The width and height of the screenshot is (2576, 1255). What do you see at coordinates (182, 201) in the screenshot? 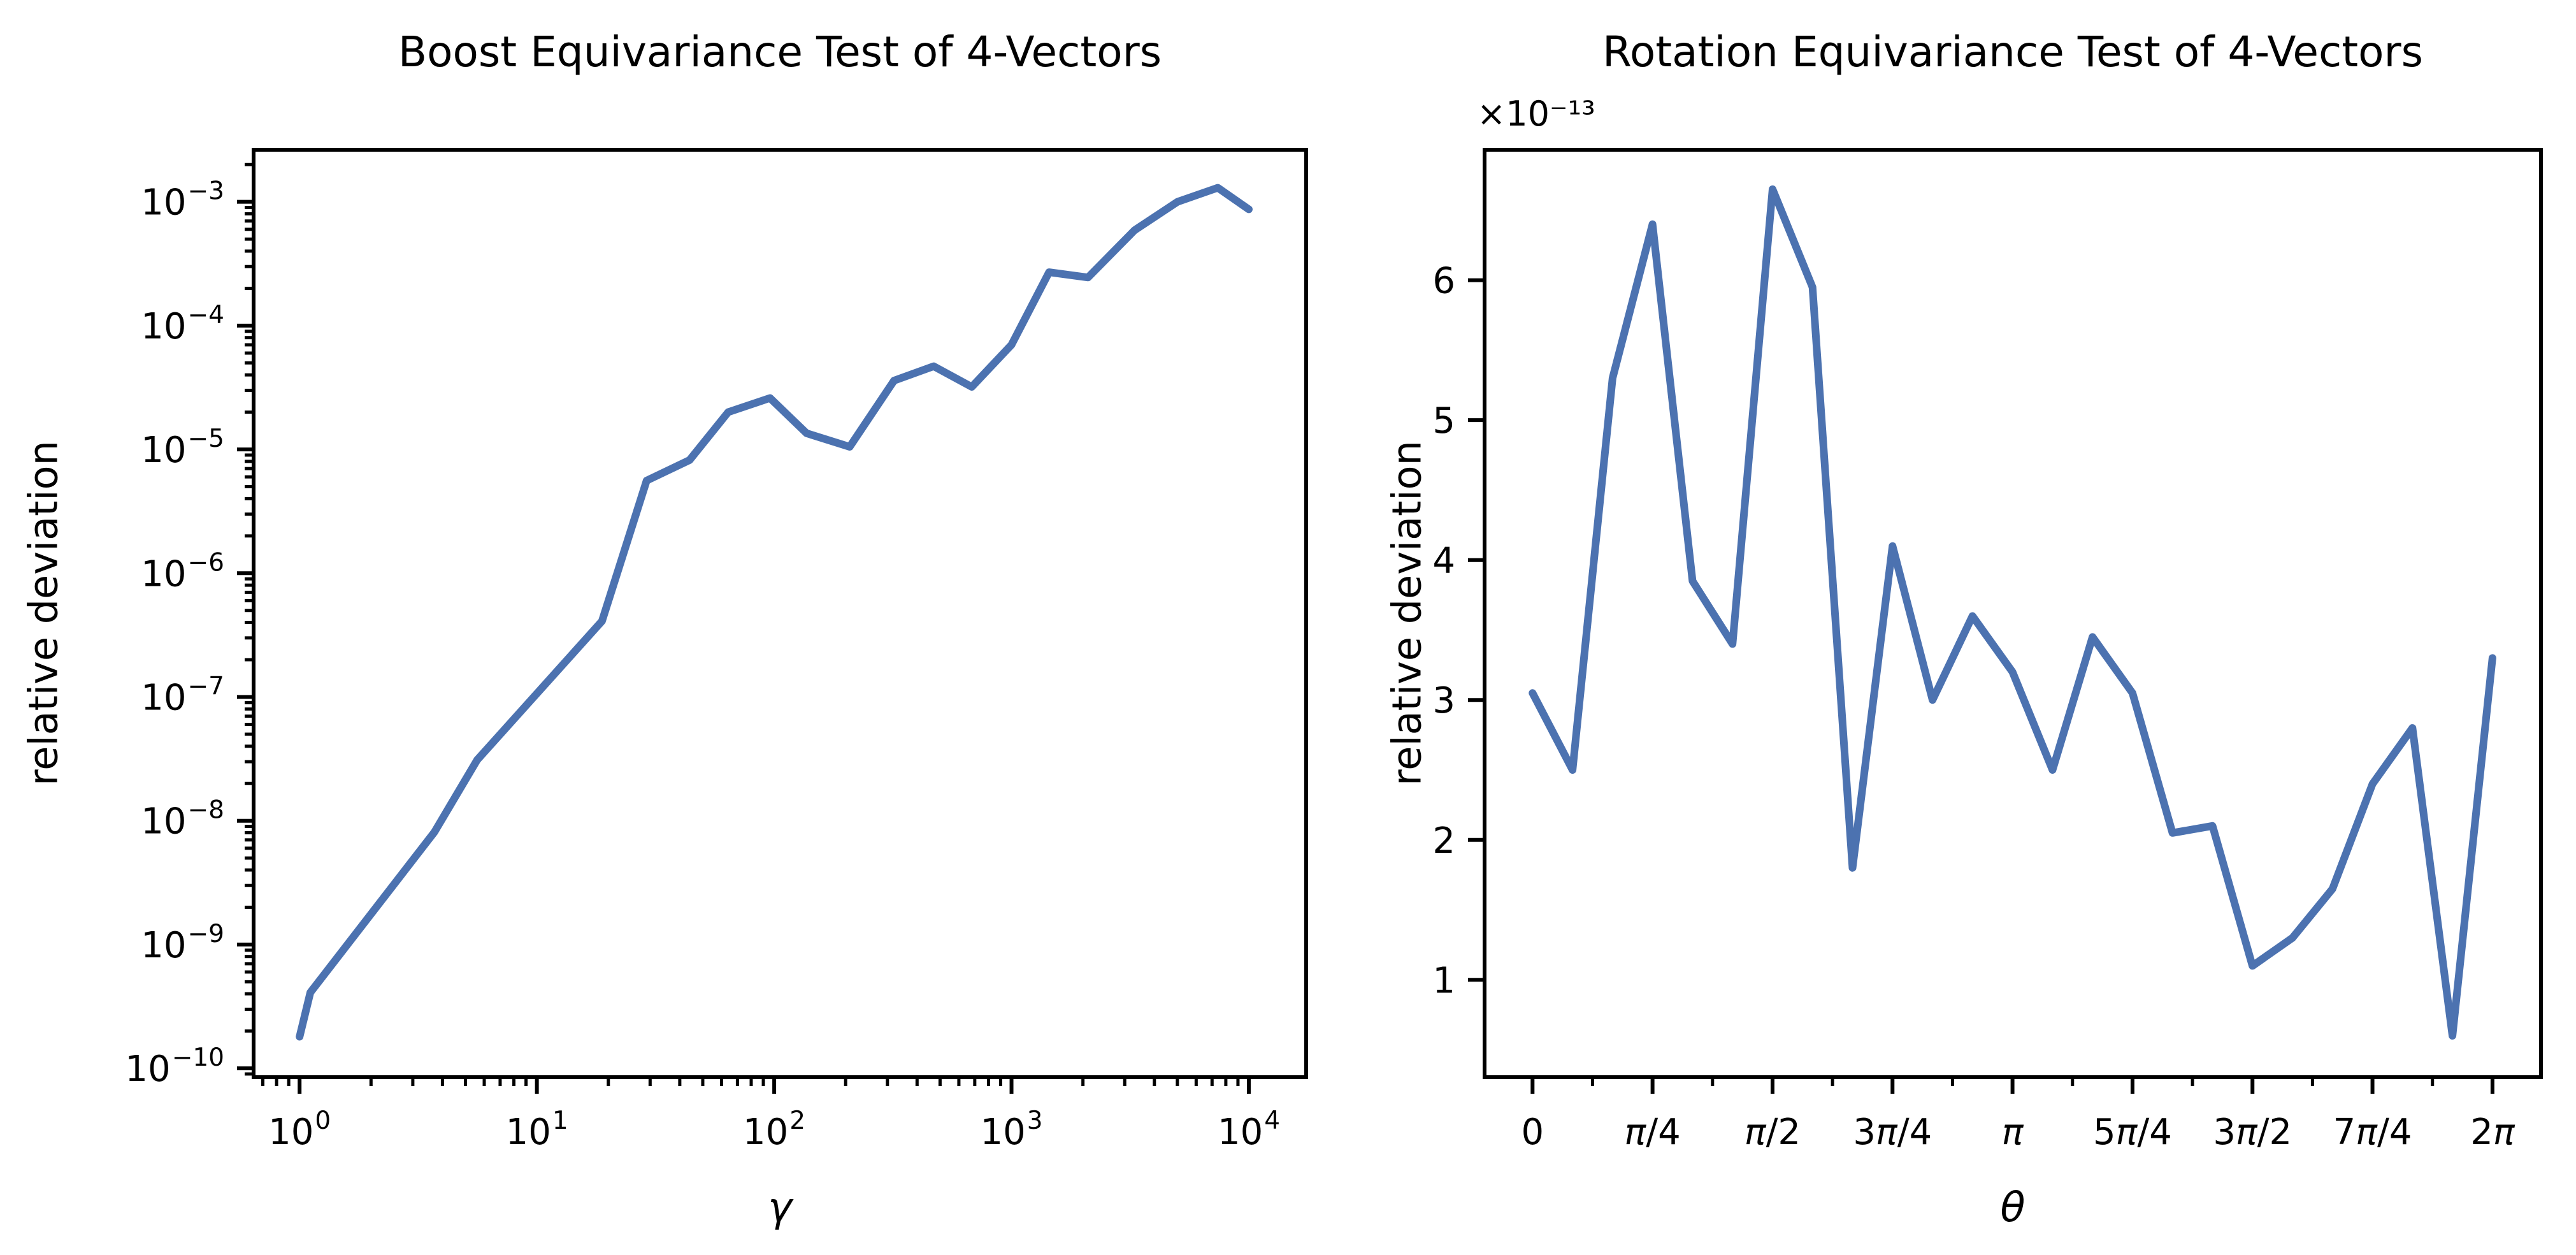
I see `y-tick-label: 10⁻³` at bounding box center [182, 201].